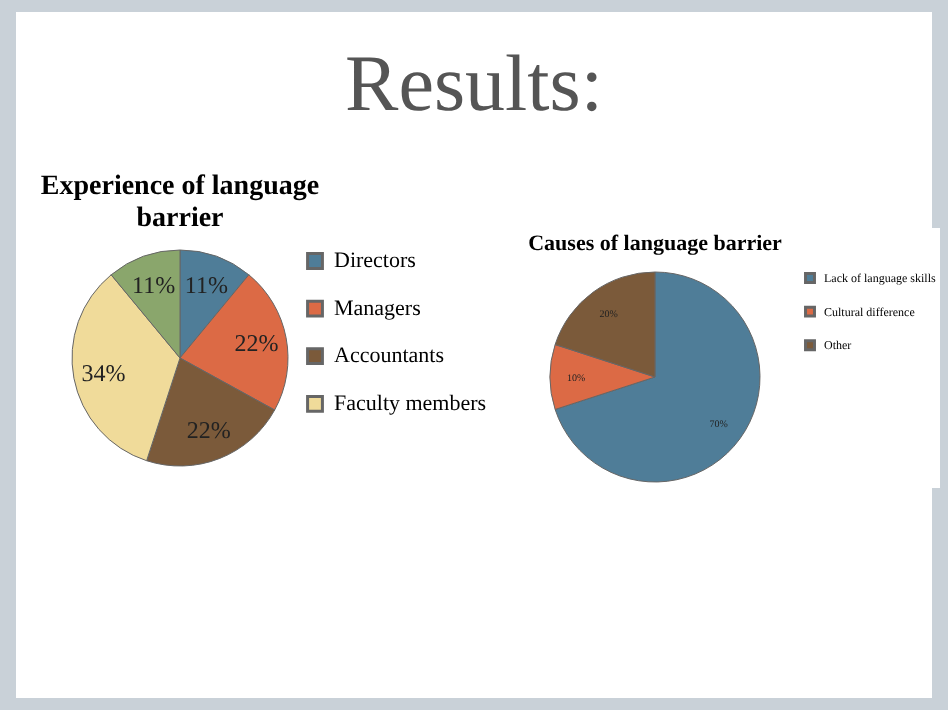  What do you see at coordinates (103, 372) in the screenshot?
I see `data-label: 34%` at bounding box center [103, 372].